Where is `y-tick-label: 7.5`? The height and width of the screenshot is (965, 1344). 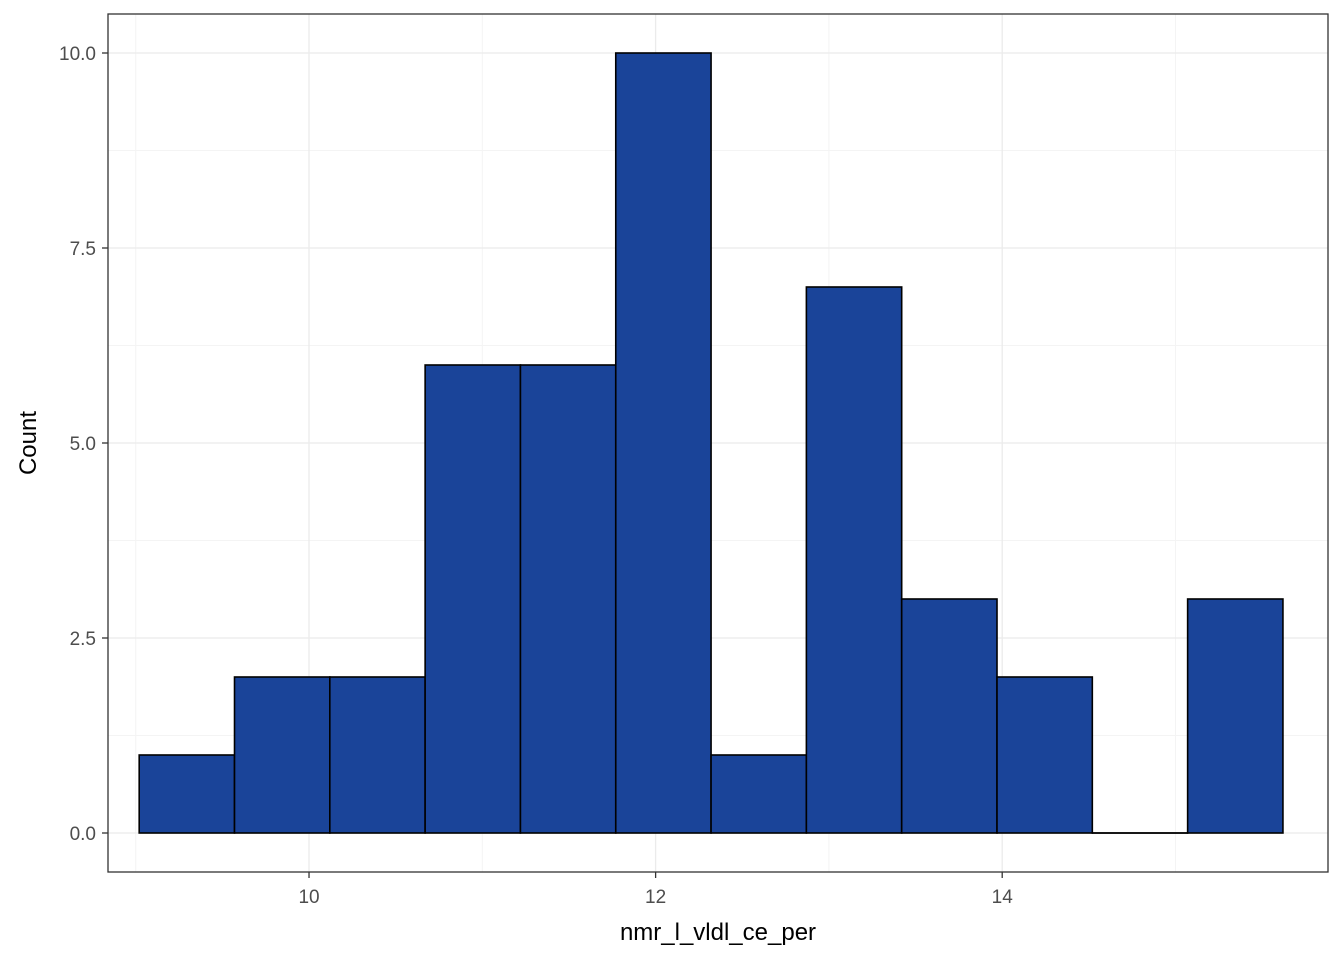 y-tick-label: 7.5 is located at coordinates (83, 249).